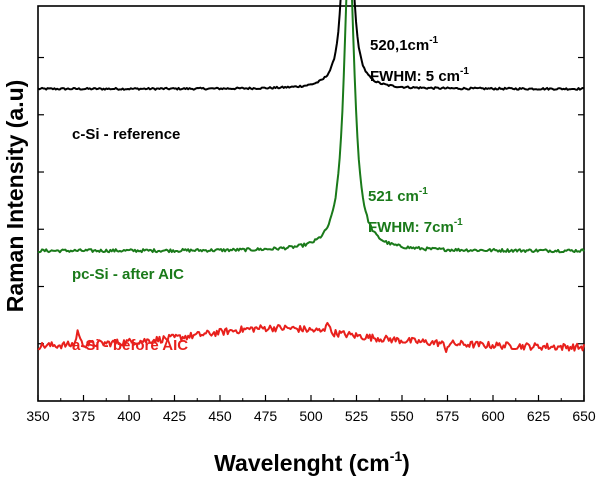 The image size is (600, 481). Describe the element at coordinates (126, 134) in the screenshot. I see `series-label-c-si: c-Si - reference` at that location.